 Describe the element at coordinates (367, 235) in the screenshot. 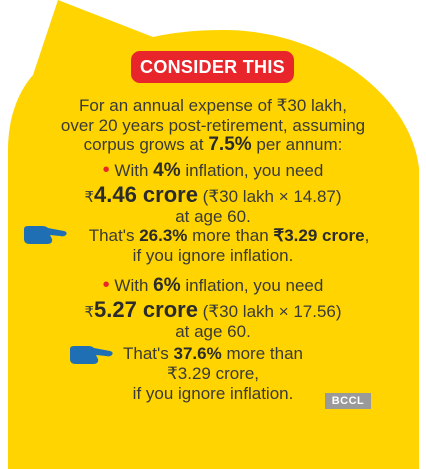

I see `comparison-text: ,` at that location.